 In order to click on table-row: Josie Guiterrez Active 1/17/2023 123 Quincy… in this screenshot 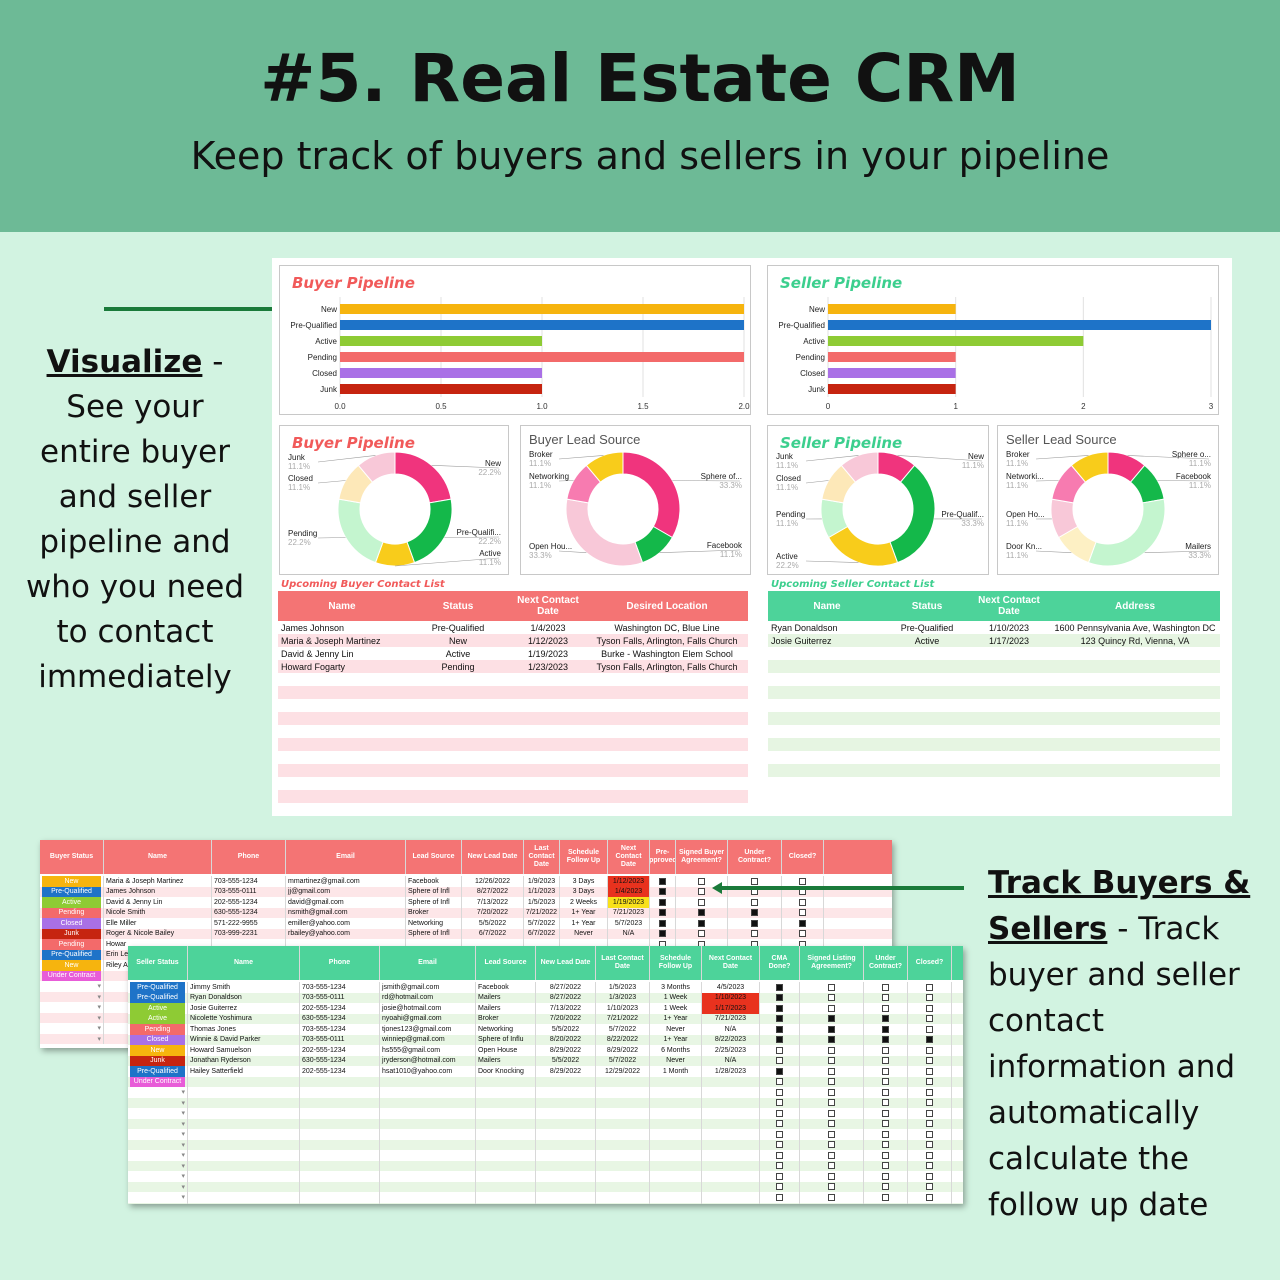, I will do `click(994, 640)`.